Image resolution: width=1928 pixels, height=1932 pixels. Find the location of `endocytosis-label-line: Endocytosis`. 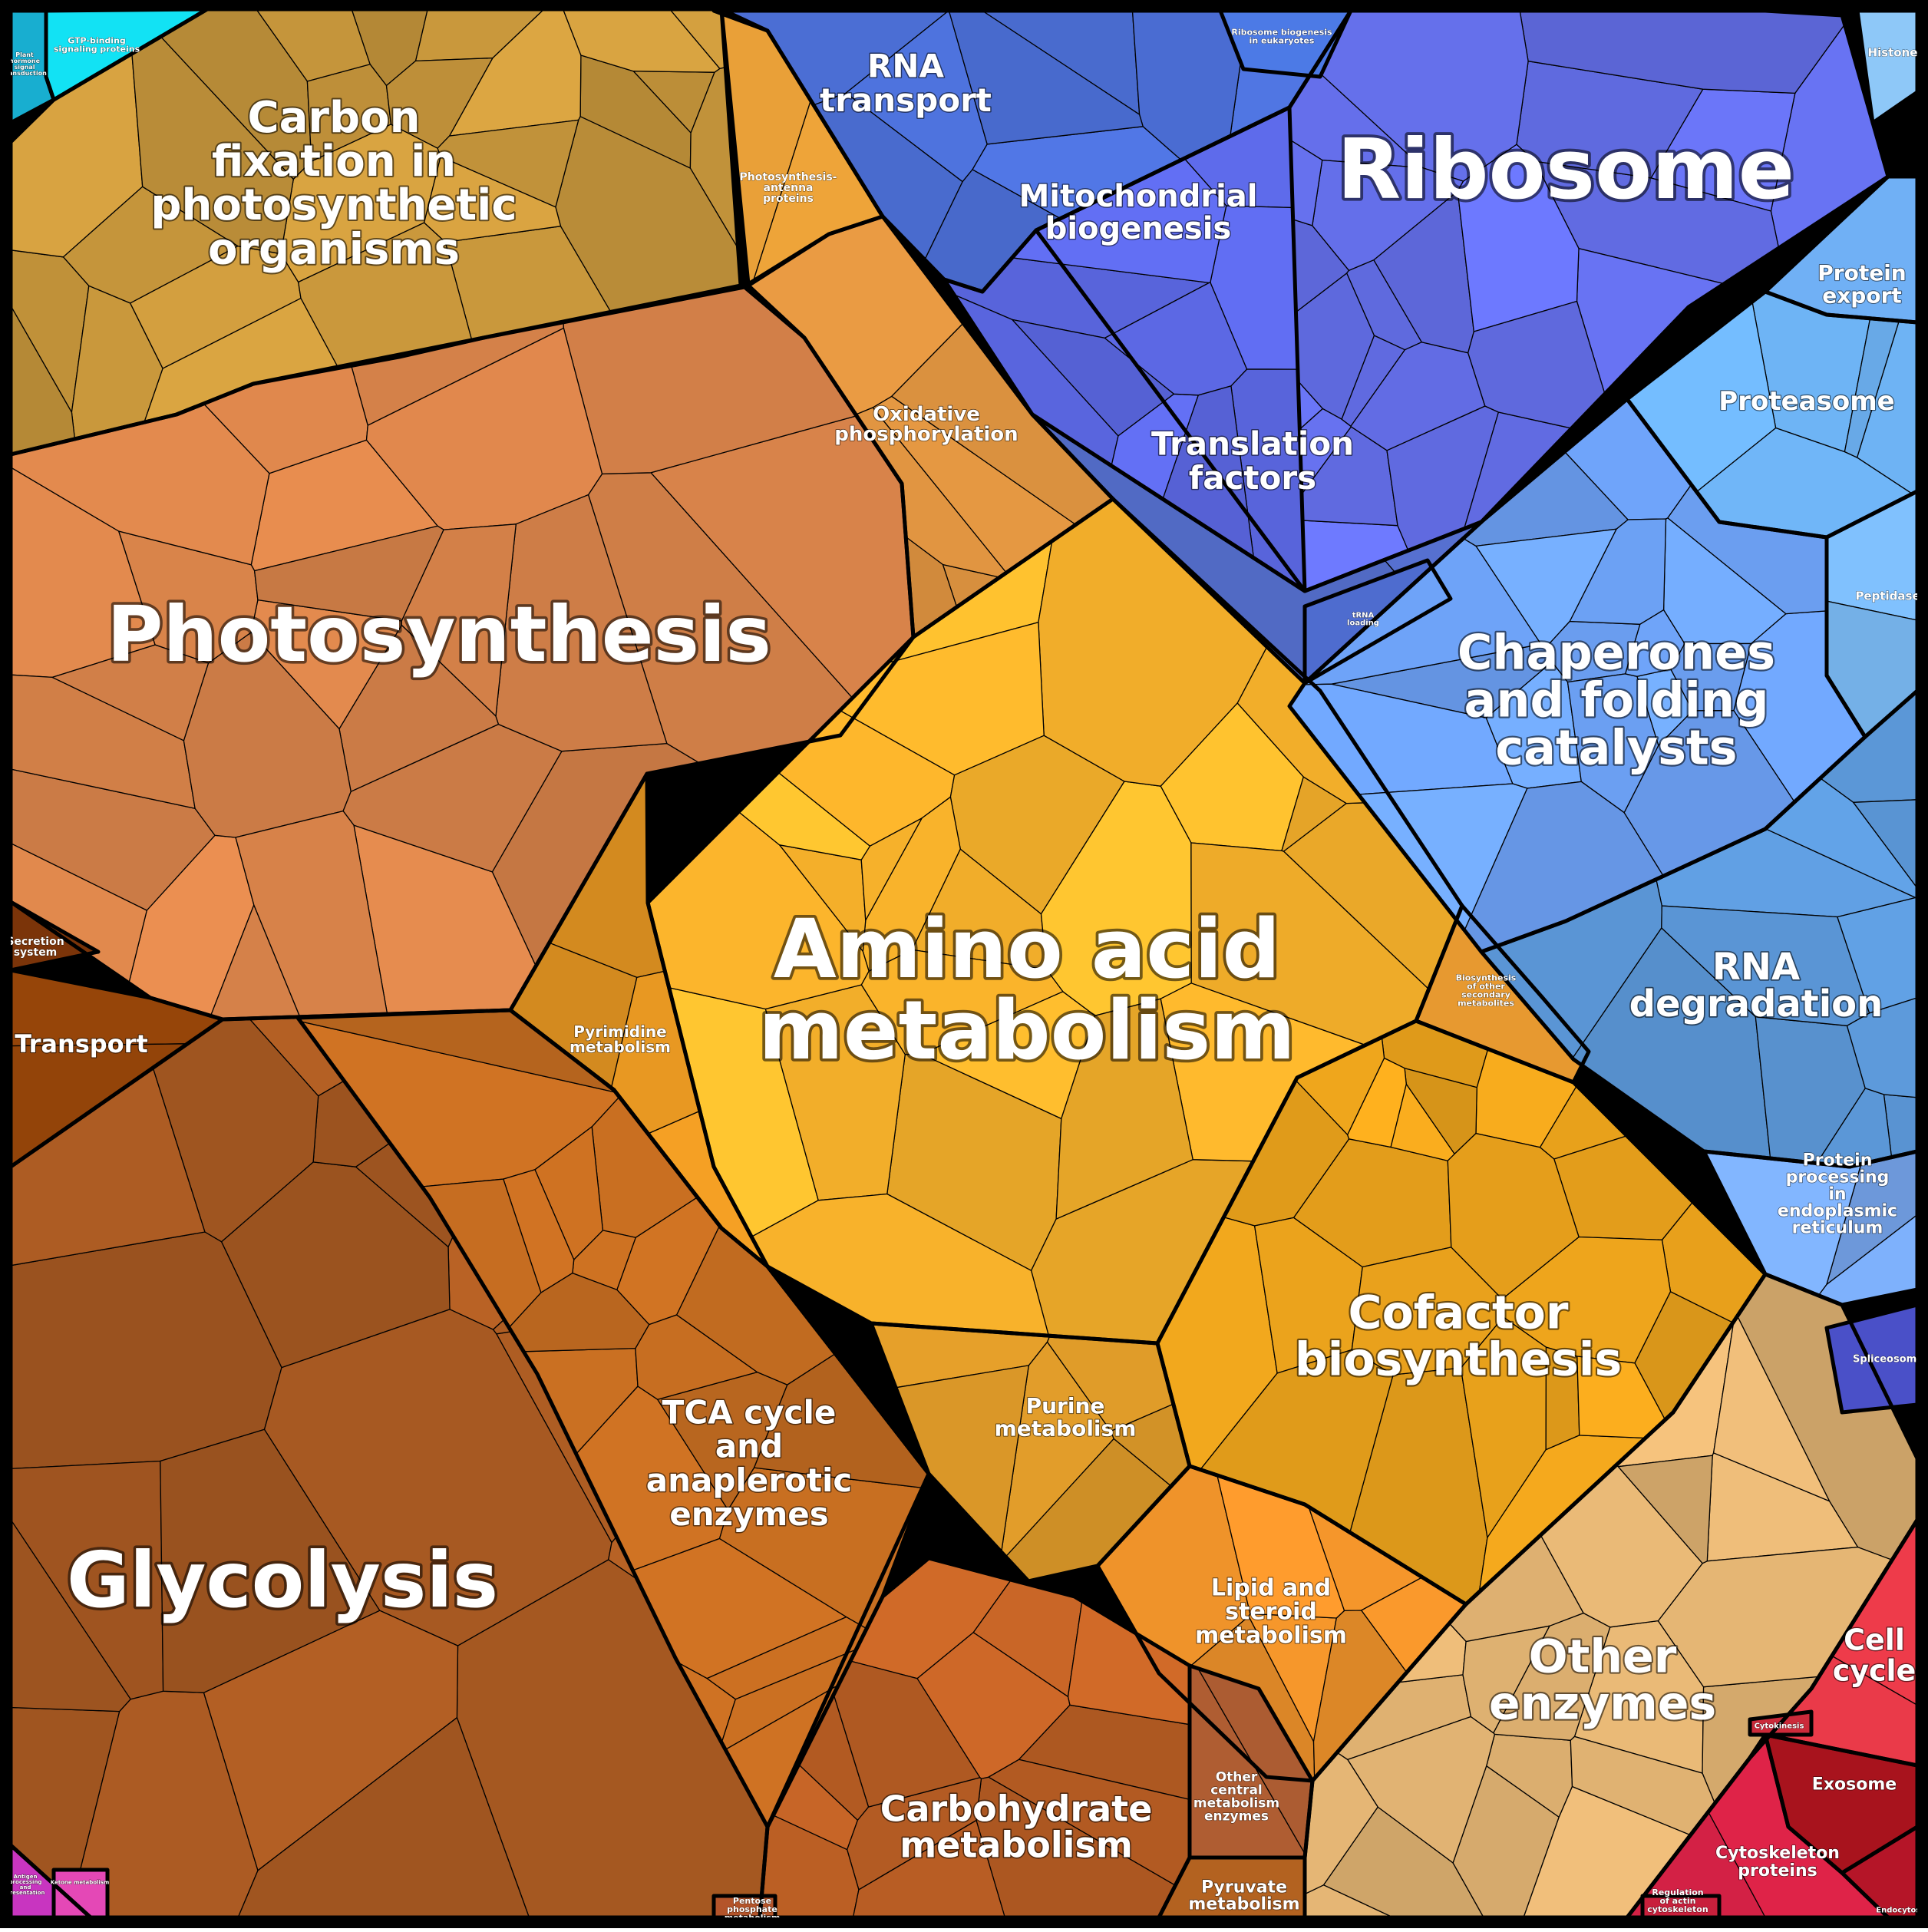

endocytosis-label-line: Endocytosis is located at coordinates (1902, 1911).